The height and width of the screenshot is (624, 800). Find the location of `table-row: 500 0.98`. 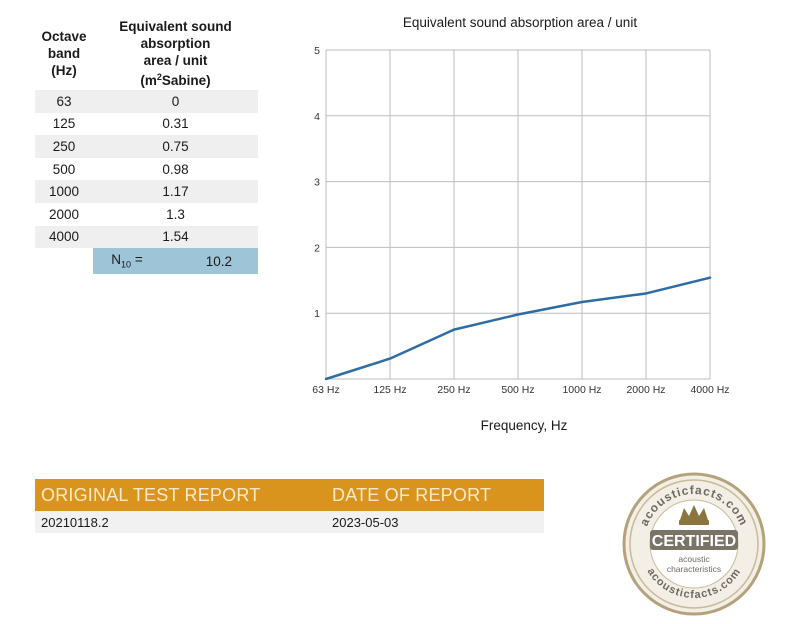

table-row: 500 0.98 is located at coordinates (146, 169).